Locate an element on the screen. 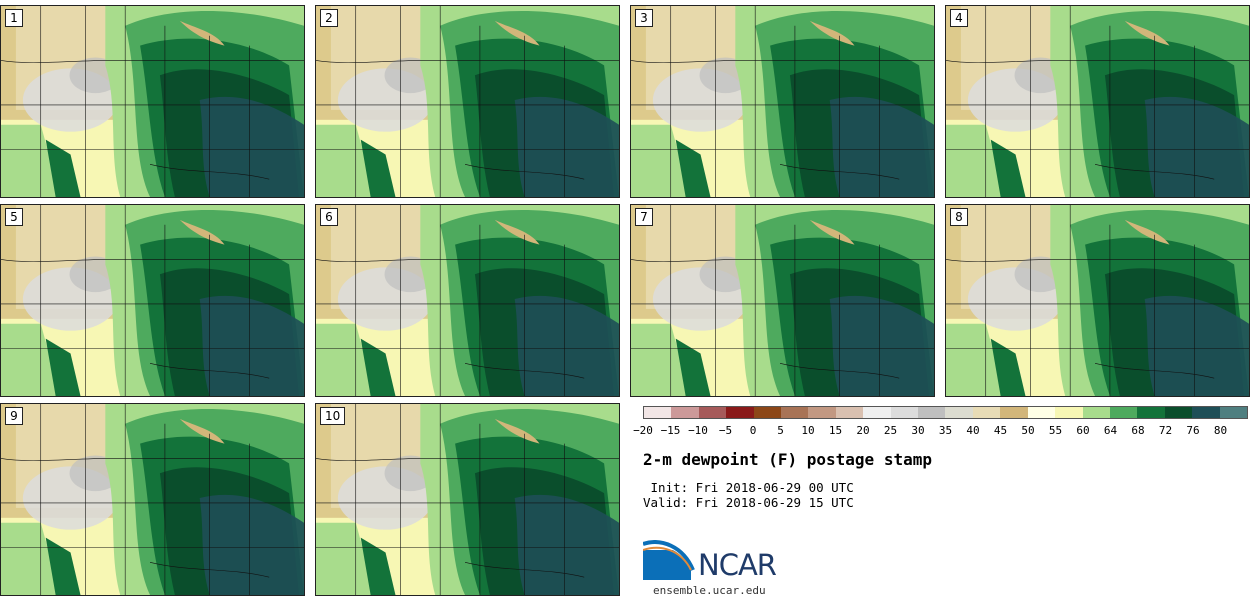 This screenshot has height=597, width=1260. colorbar-tick-label: 25 is located at coordinates (890, 430).